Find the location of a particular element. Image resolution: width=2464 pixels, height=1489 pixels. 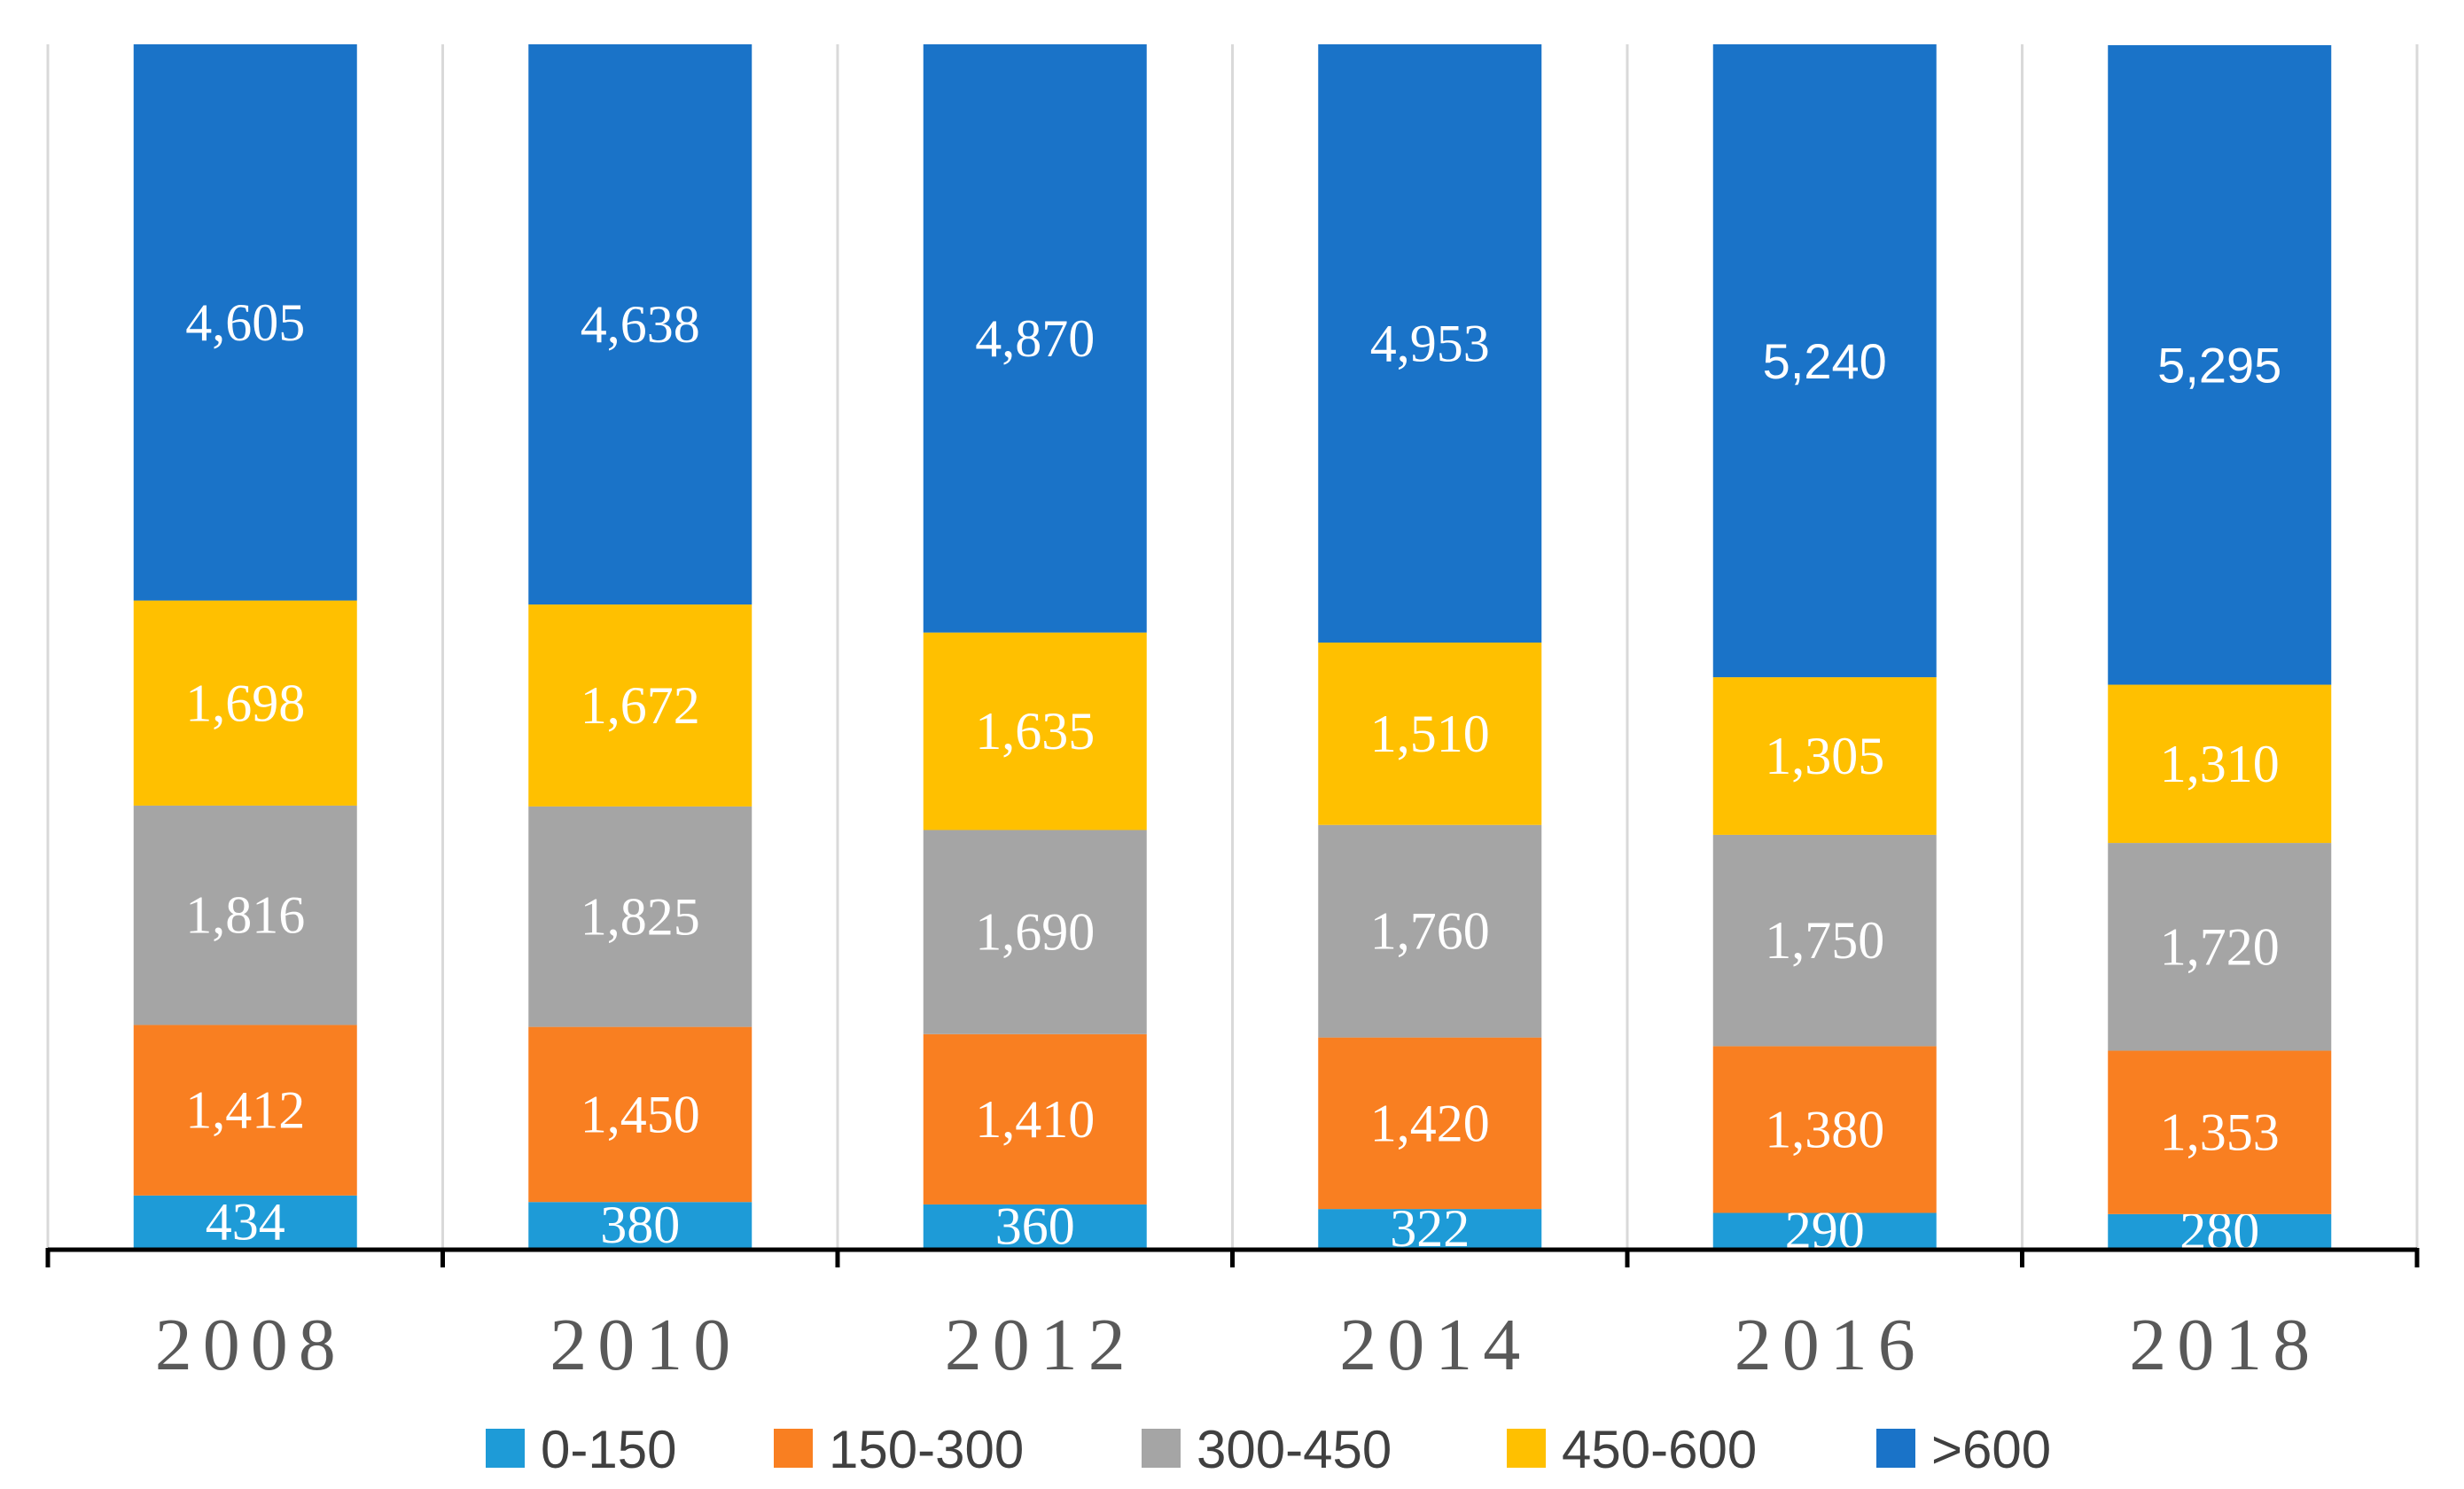

data-label: 4,638 is located at coordinates (640, 324).